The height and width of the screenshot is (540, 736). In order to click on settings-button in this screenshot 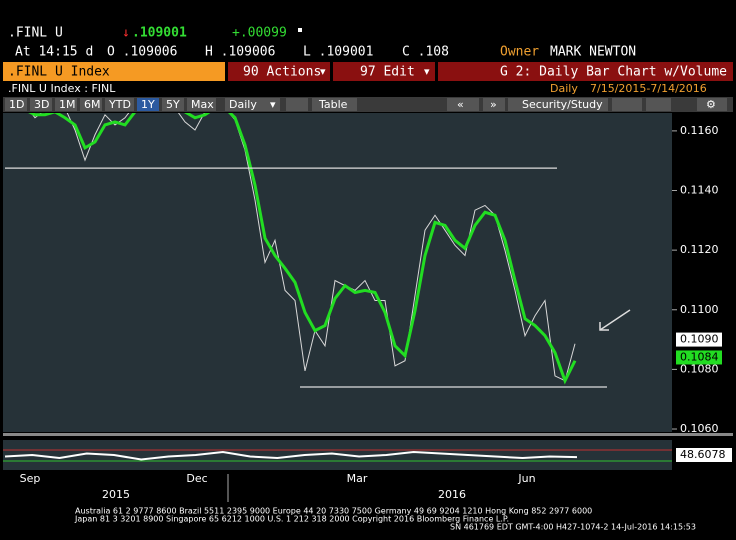, I will do `click(712, 104)`.